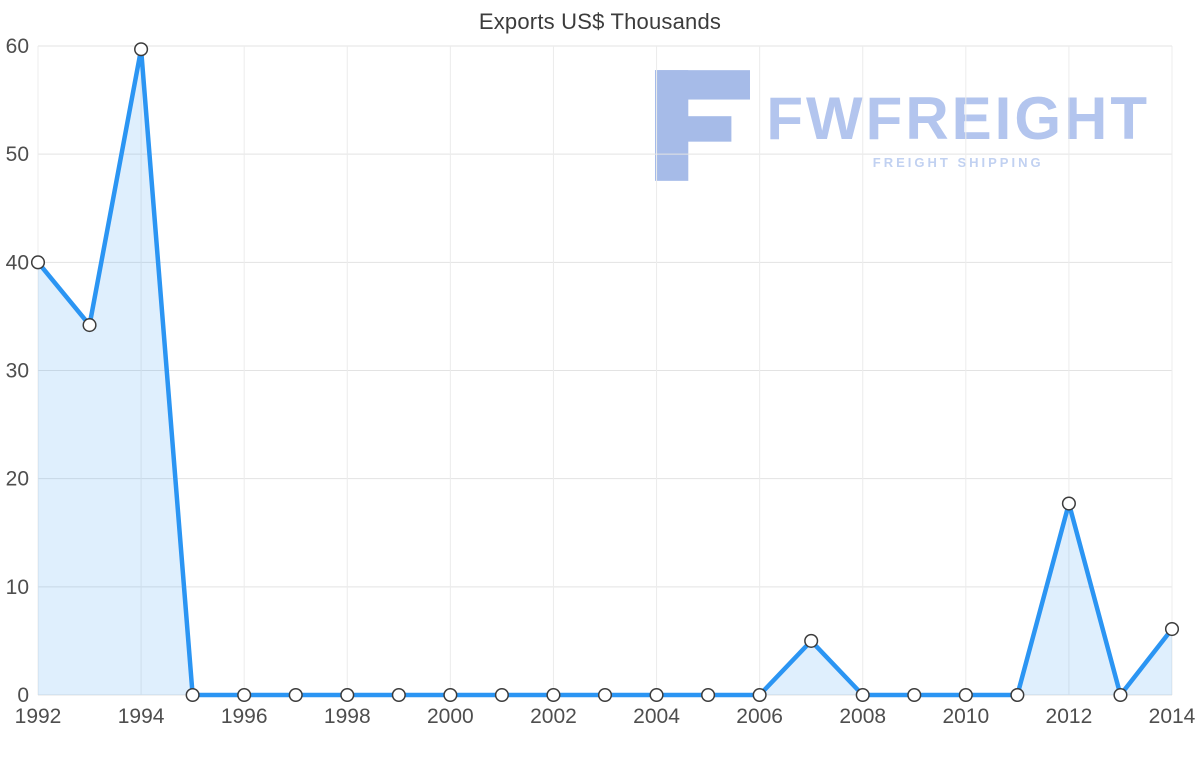  What do you see at coordinates (141, 716) in the screenshot?
I see `x-tick-label: 1994` at bounding box center [141, 716].